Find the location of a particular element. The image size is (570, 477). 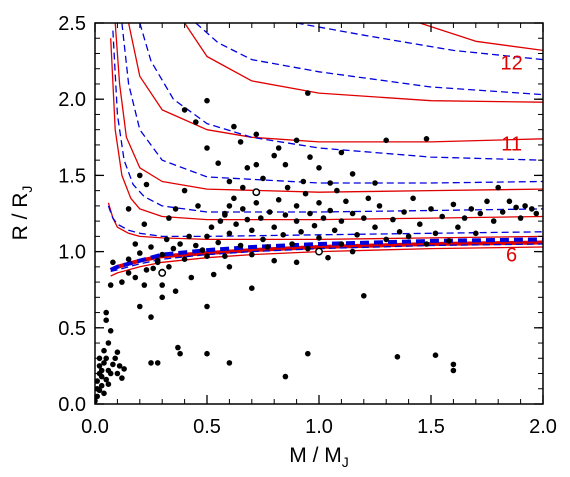

y-axis-label-sub: J is located at coordinates (27, 189).